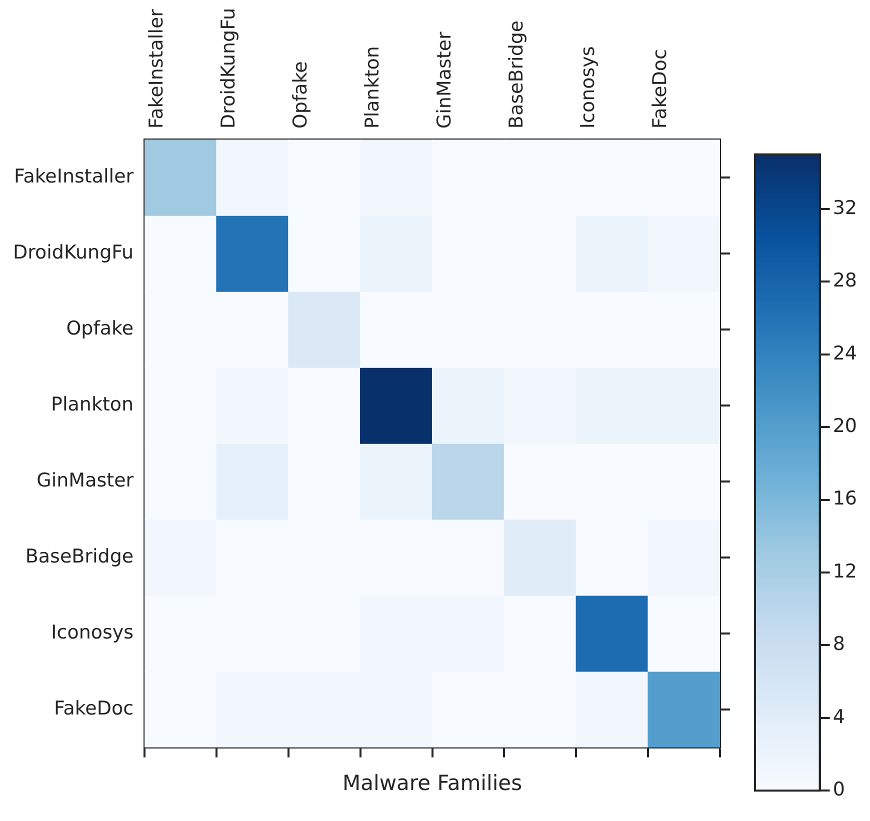 The image size is (870, 821). What do you see at coordinates (73, 252) in the screenshot?
I see `y-tick-label: DroidKungFu` at bounding box center [73, 252].